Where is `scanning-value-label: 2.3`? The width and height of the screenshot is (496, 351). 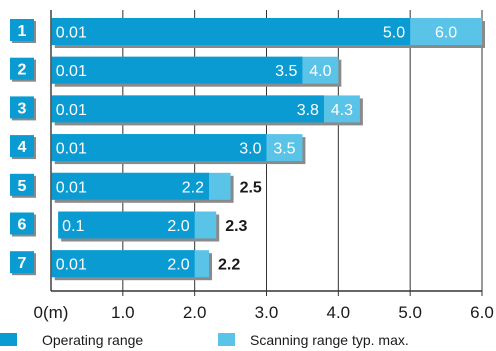
scanning-value-label: 2.3 is located at coordinates (236, 226).